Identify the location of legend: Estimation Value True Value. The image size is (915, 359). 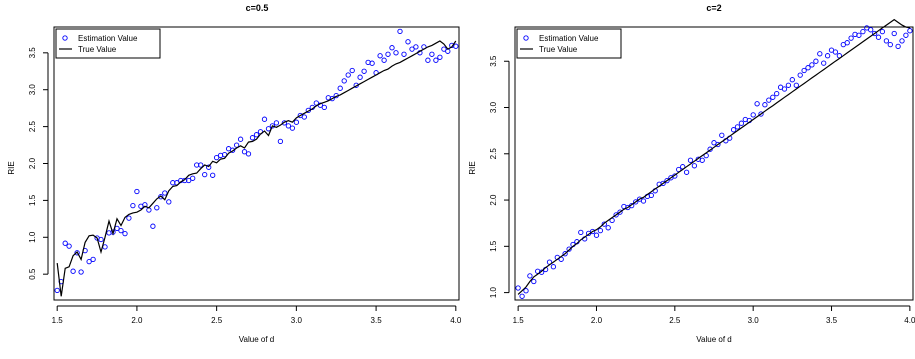
(108, 43).